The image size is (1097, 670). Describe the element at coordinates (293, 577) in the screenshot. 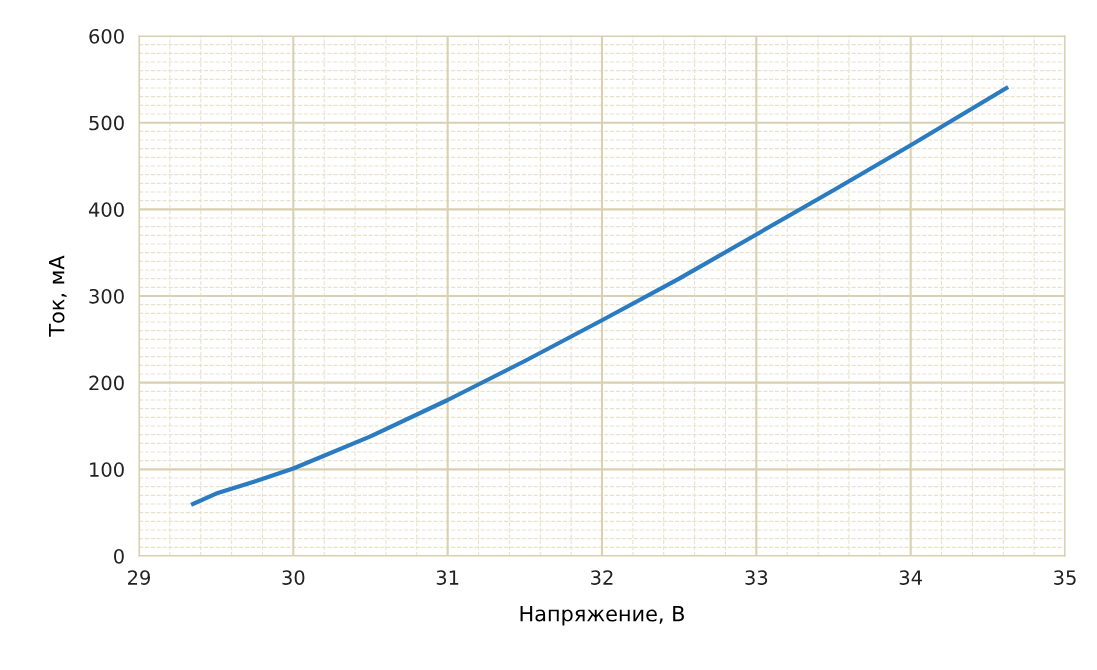

I see `x-tick-label: 30` at that location.